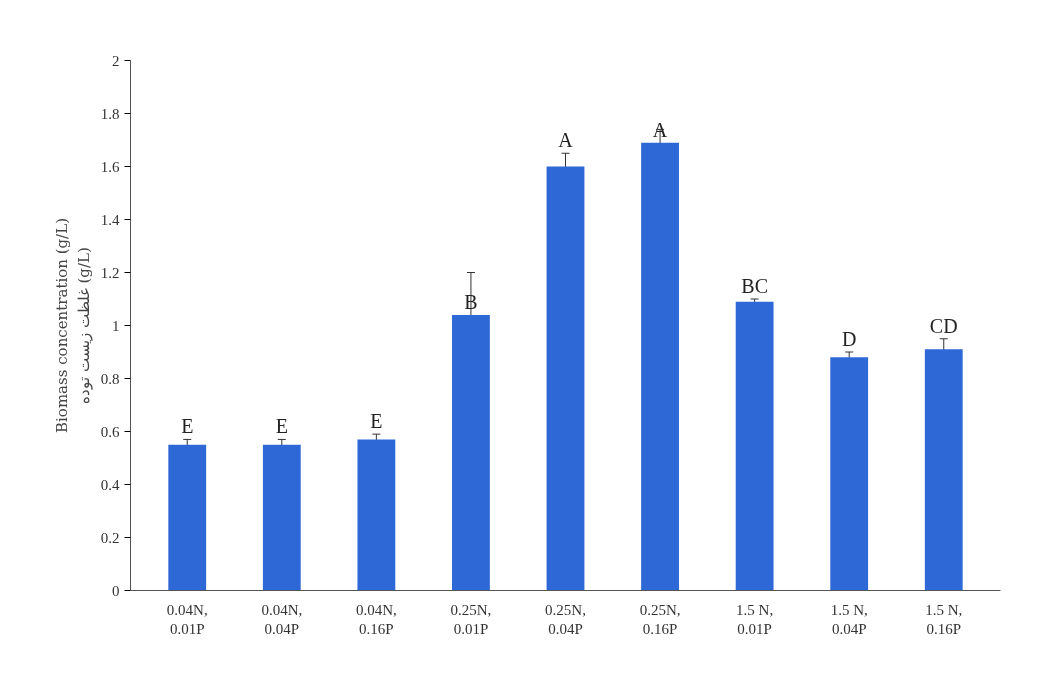 The width and height of the screenshot is (1061, 693). I want to click on y-tick-label: 2, so click(116, 60).